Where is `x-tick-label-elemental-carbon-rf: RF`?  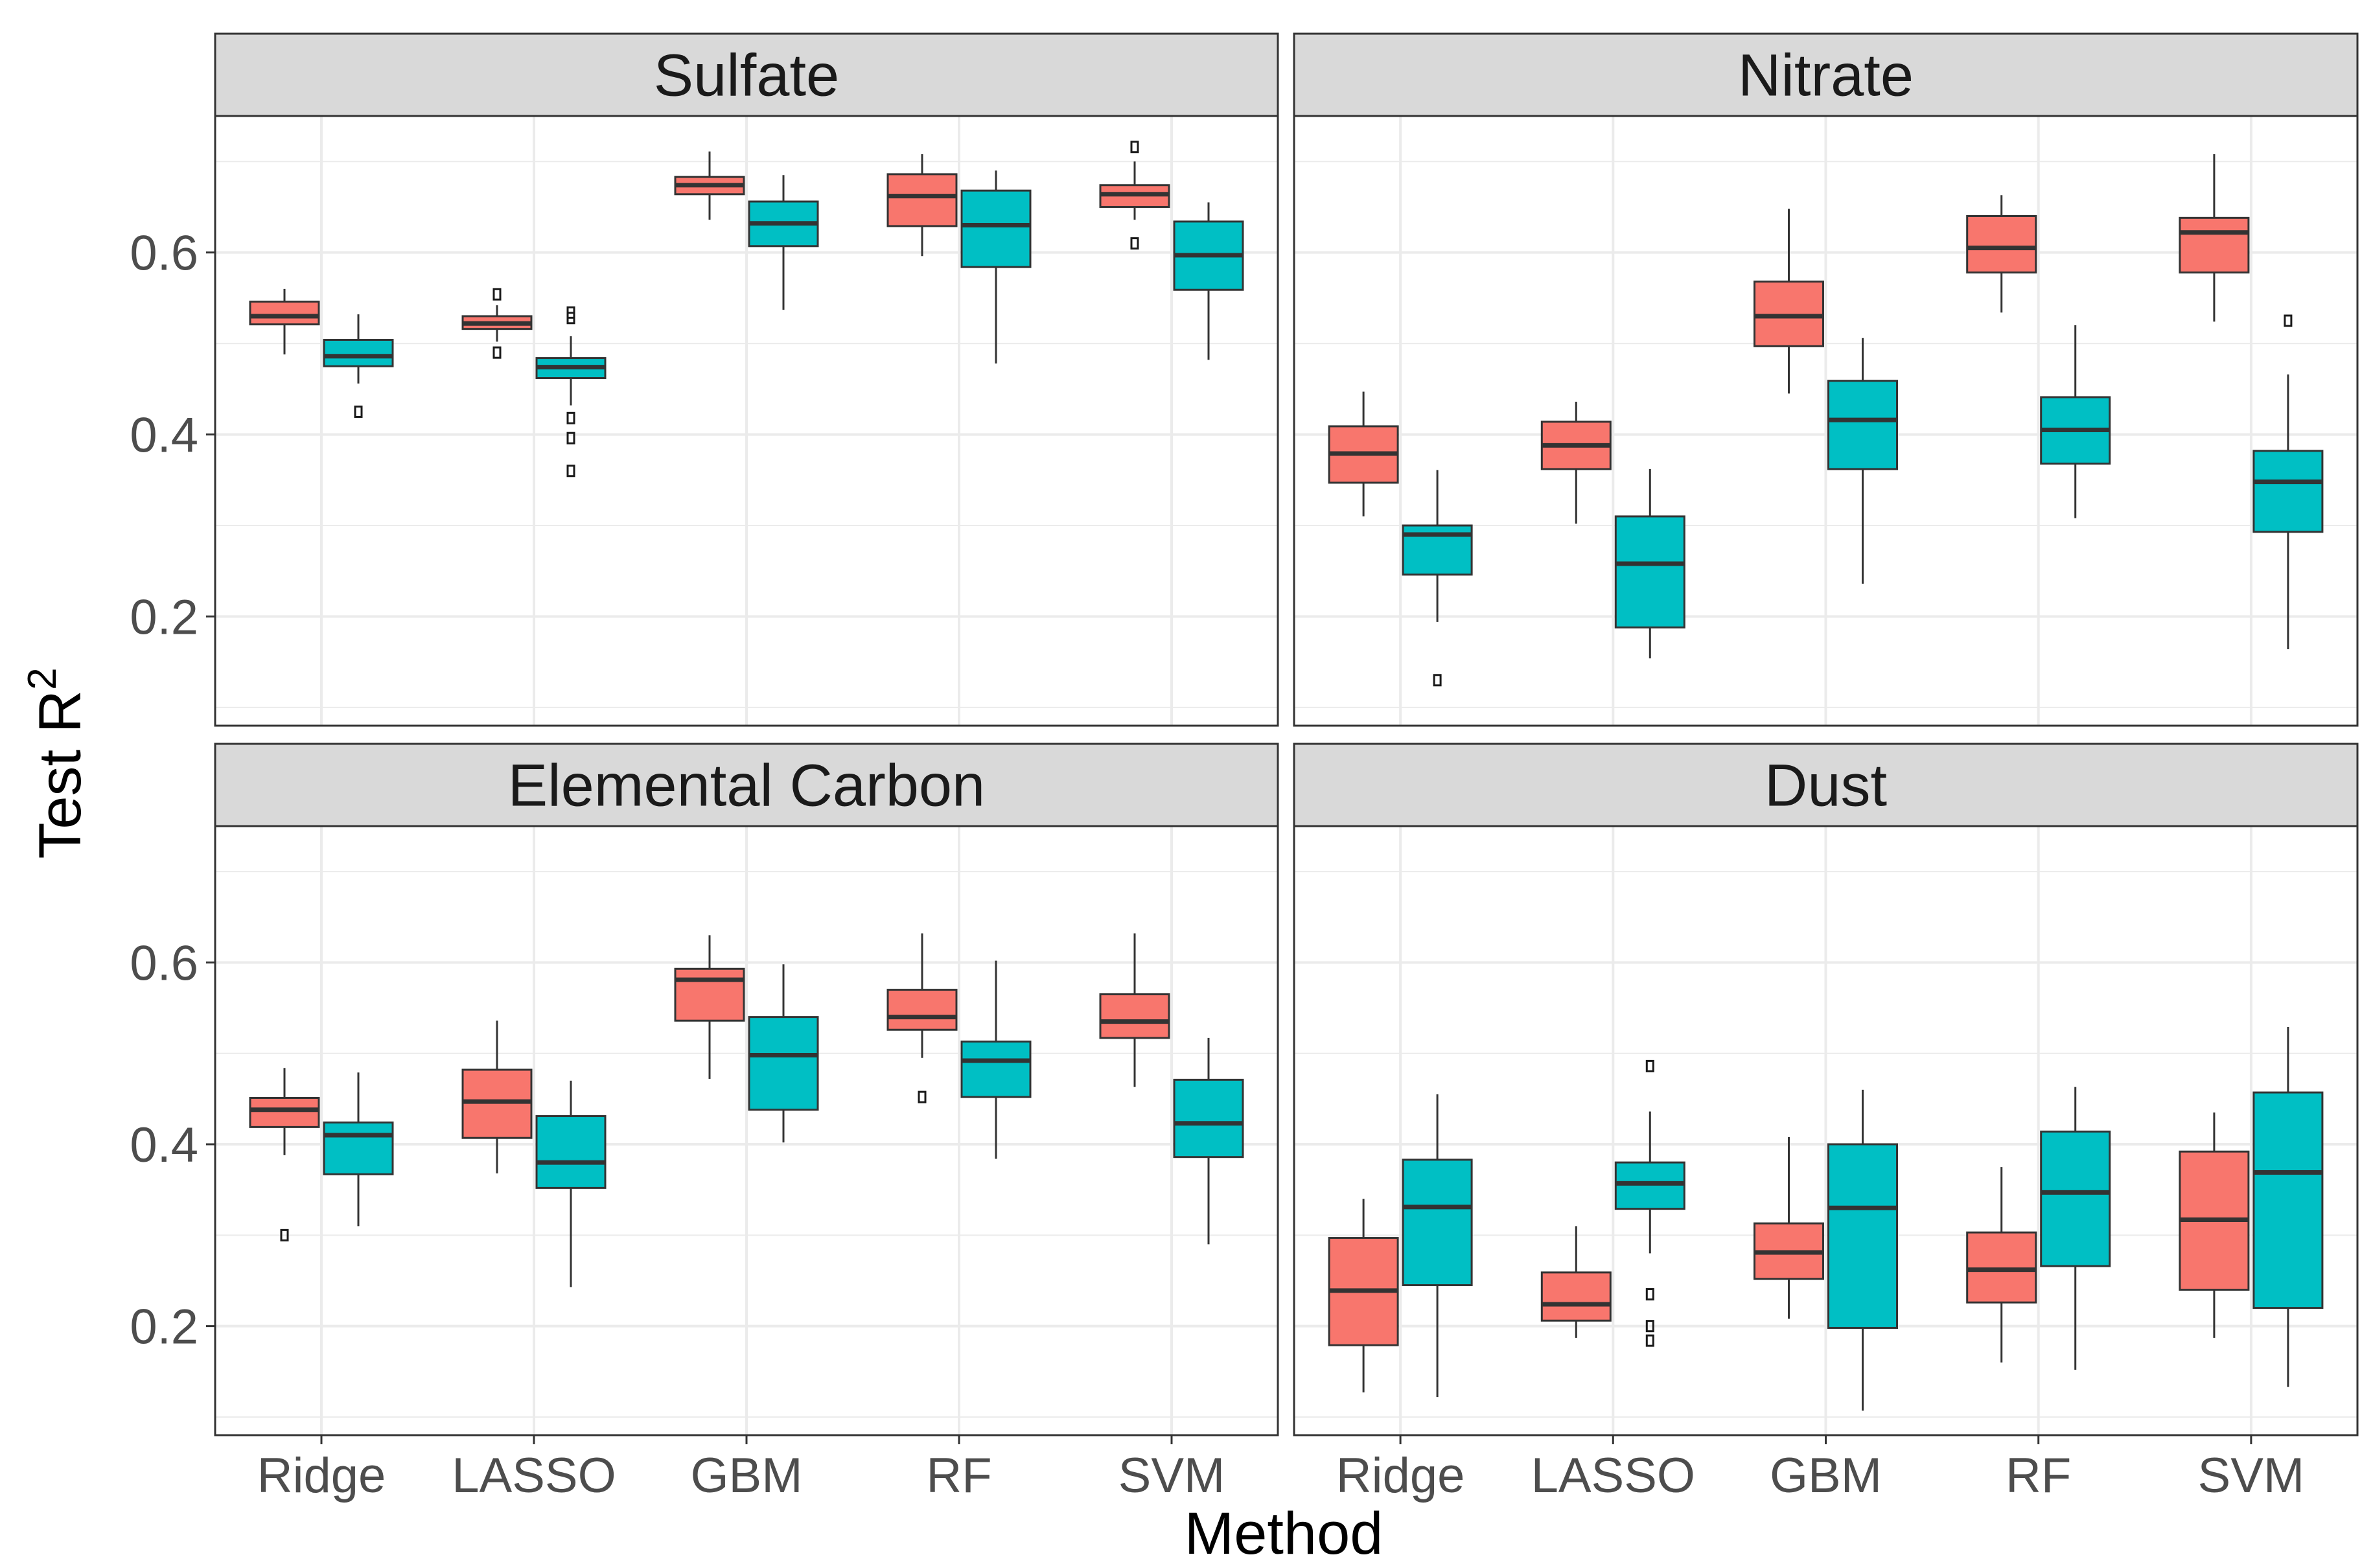 x-tick-label-elemental-carbon-rf: RF is located at coordinates (958, 1475).